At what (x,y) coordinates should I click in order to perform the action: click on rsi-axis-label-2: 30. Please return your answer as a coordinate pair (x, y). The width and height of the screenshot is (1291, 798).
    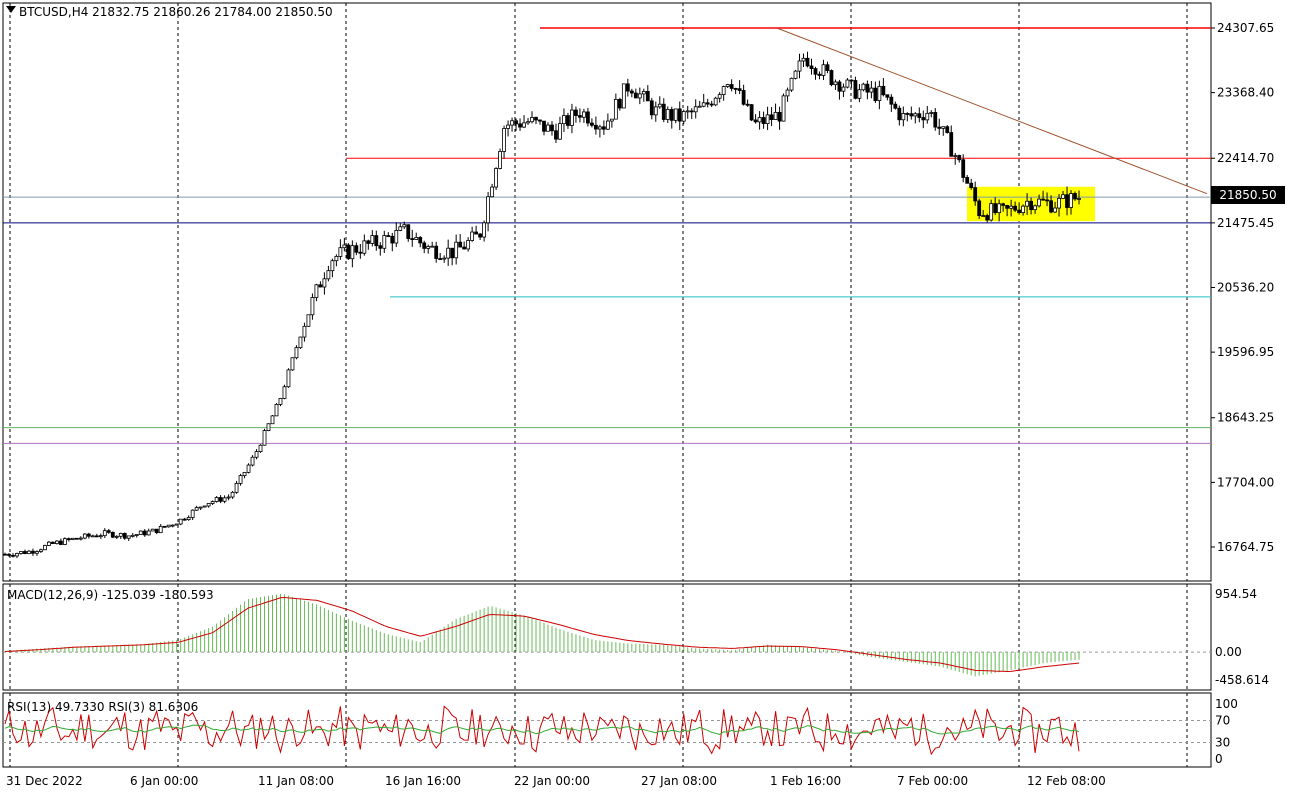
    Looking at the image, I should click on (1222, 743).